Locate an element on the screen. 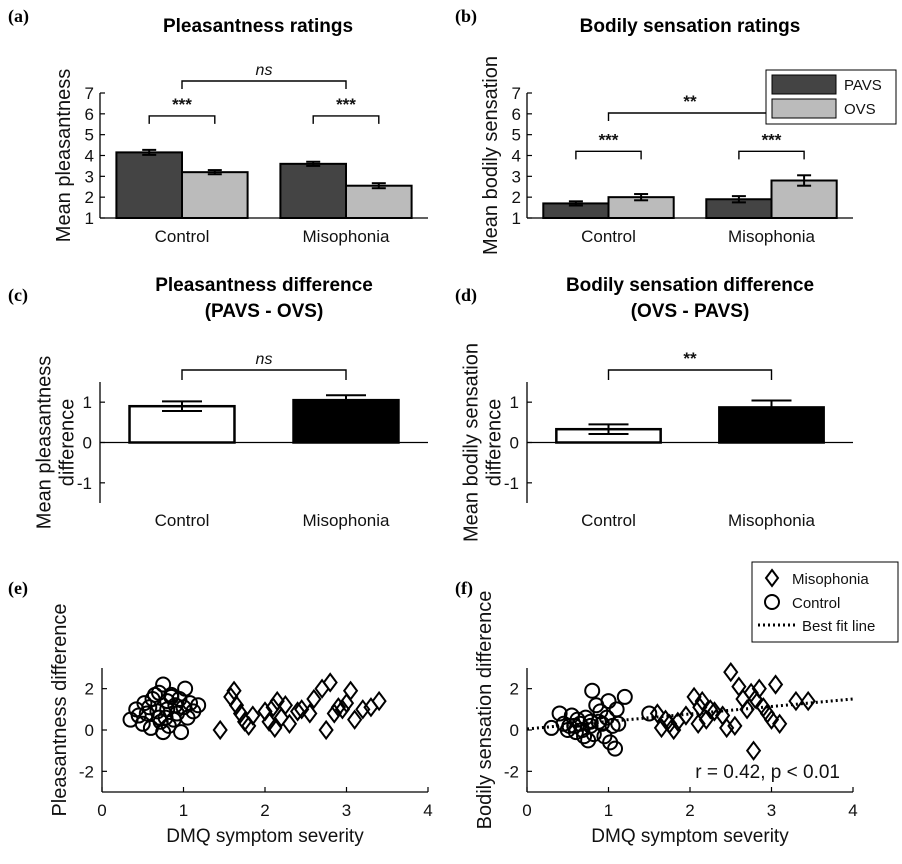 The width and height of the screenshot is (902, 864). y-tick-label: 5 is located at coordinates (89, 135).